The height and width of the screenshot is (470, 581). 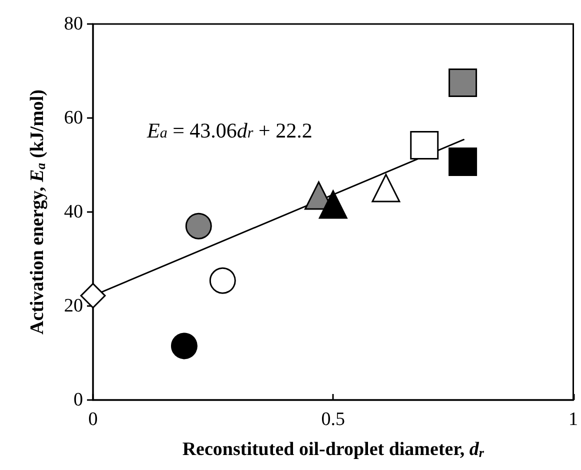 I want to click on x-axis-title: Reconstituted oil-droplet diameter, dr, so click(x=333, y=449).